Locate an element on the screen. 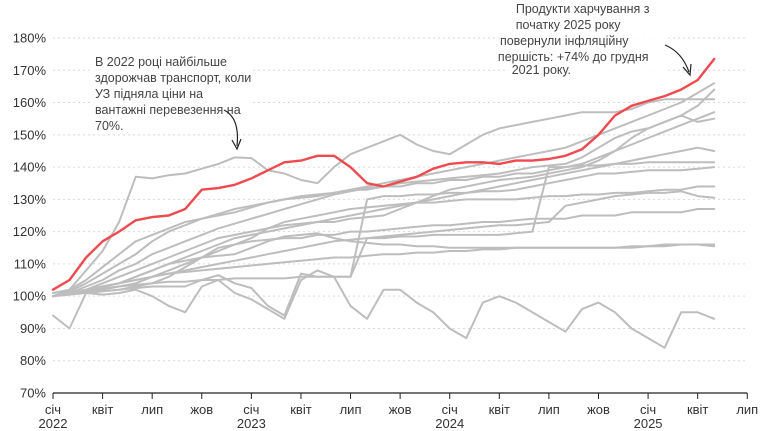 This screenshot has width=770, height=431. y-tick-label: 140% is located at coordinates (30, 167).